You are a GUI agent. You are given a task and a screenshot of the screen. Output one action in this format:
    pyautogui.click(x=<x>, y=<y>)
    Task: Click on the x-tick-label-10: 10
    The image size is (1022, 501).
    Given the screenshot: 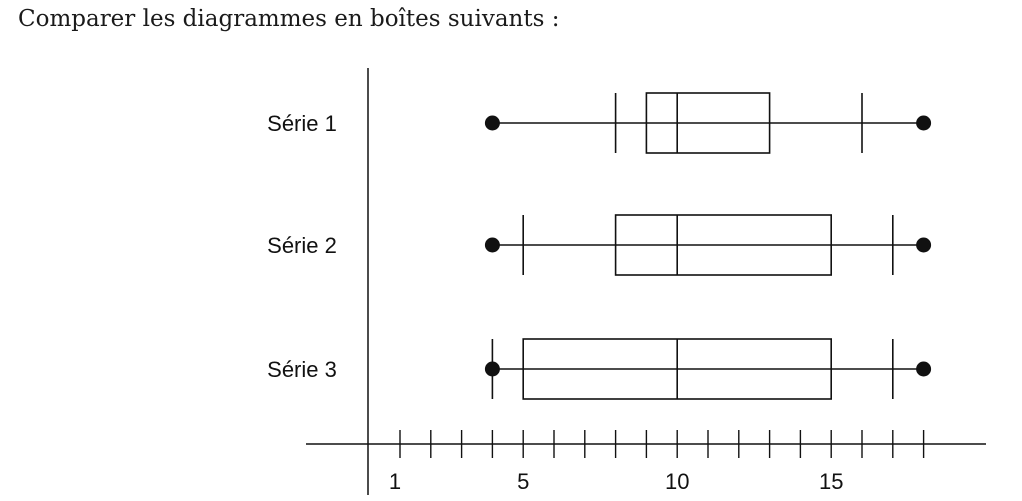 What is the action you would take?
    pyautogui.click(x=677, y=481)
    